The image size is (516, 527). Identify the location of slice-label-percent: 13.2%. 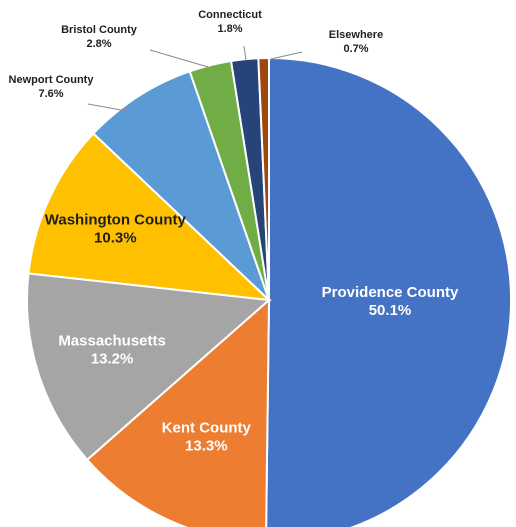
(112, 359).